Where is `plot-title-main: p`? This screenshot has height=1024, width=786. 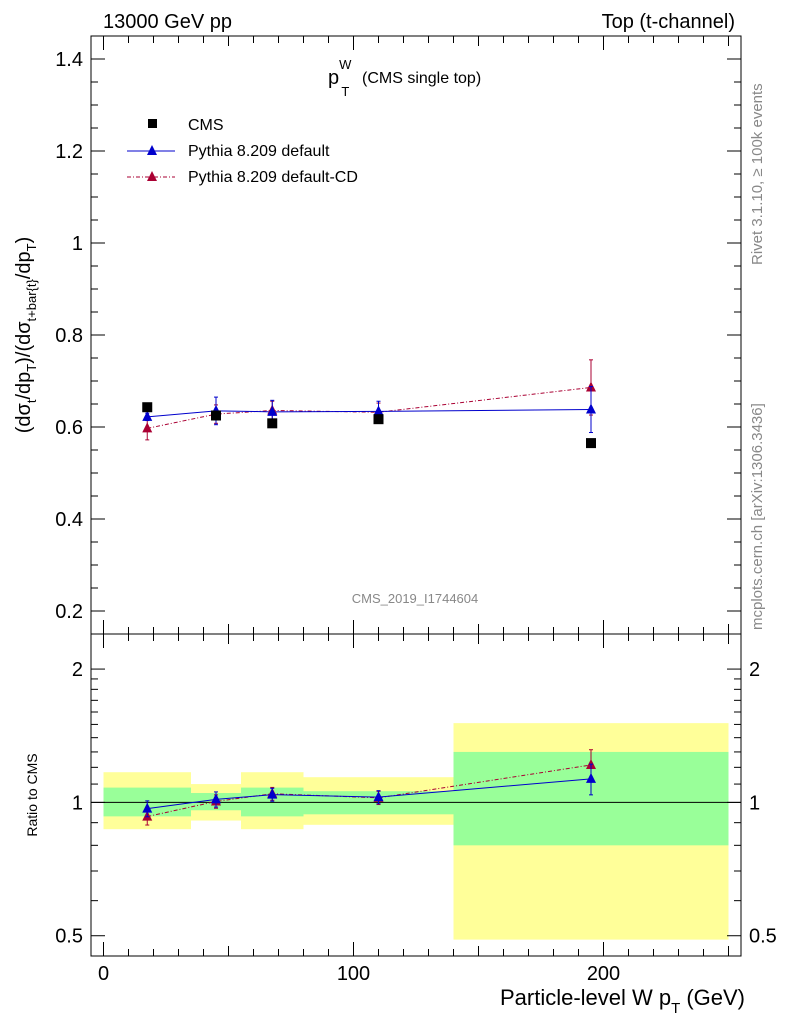 plot-title-main: p is located at coordinates (333, 78).